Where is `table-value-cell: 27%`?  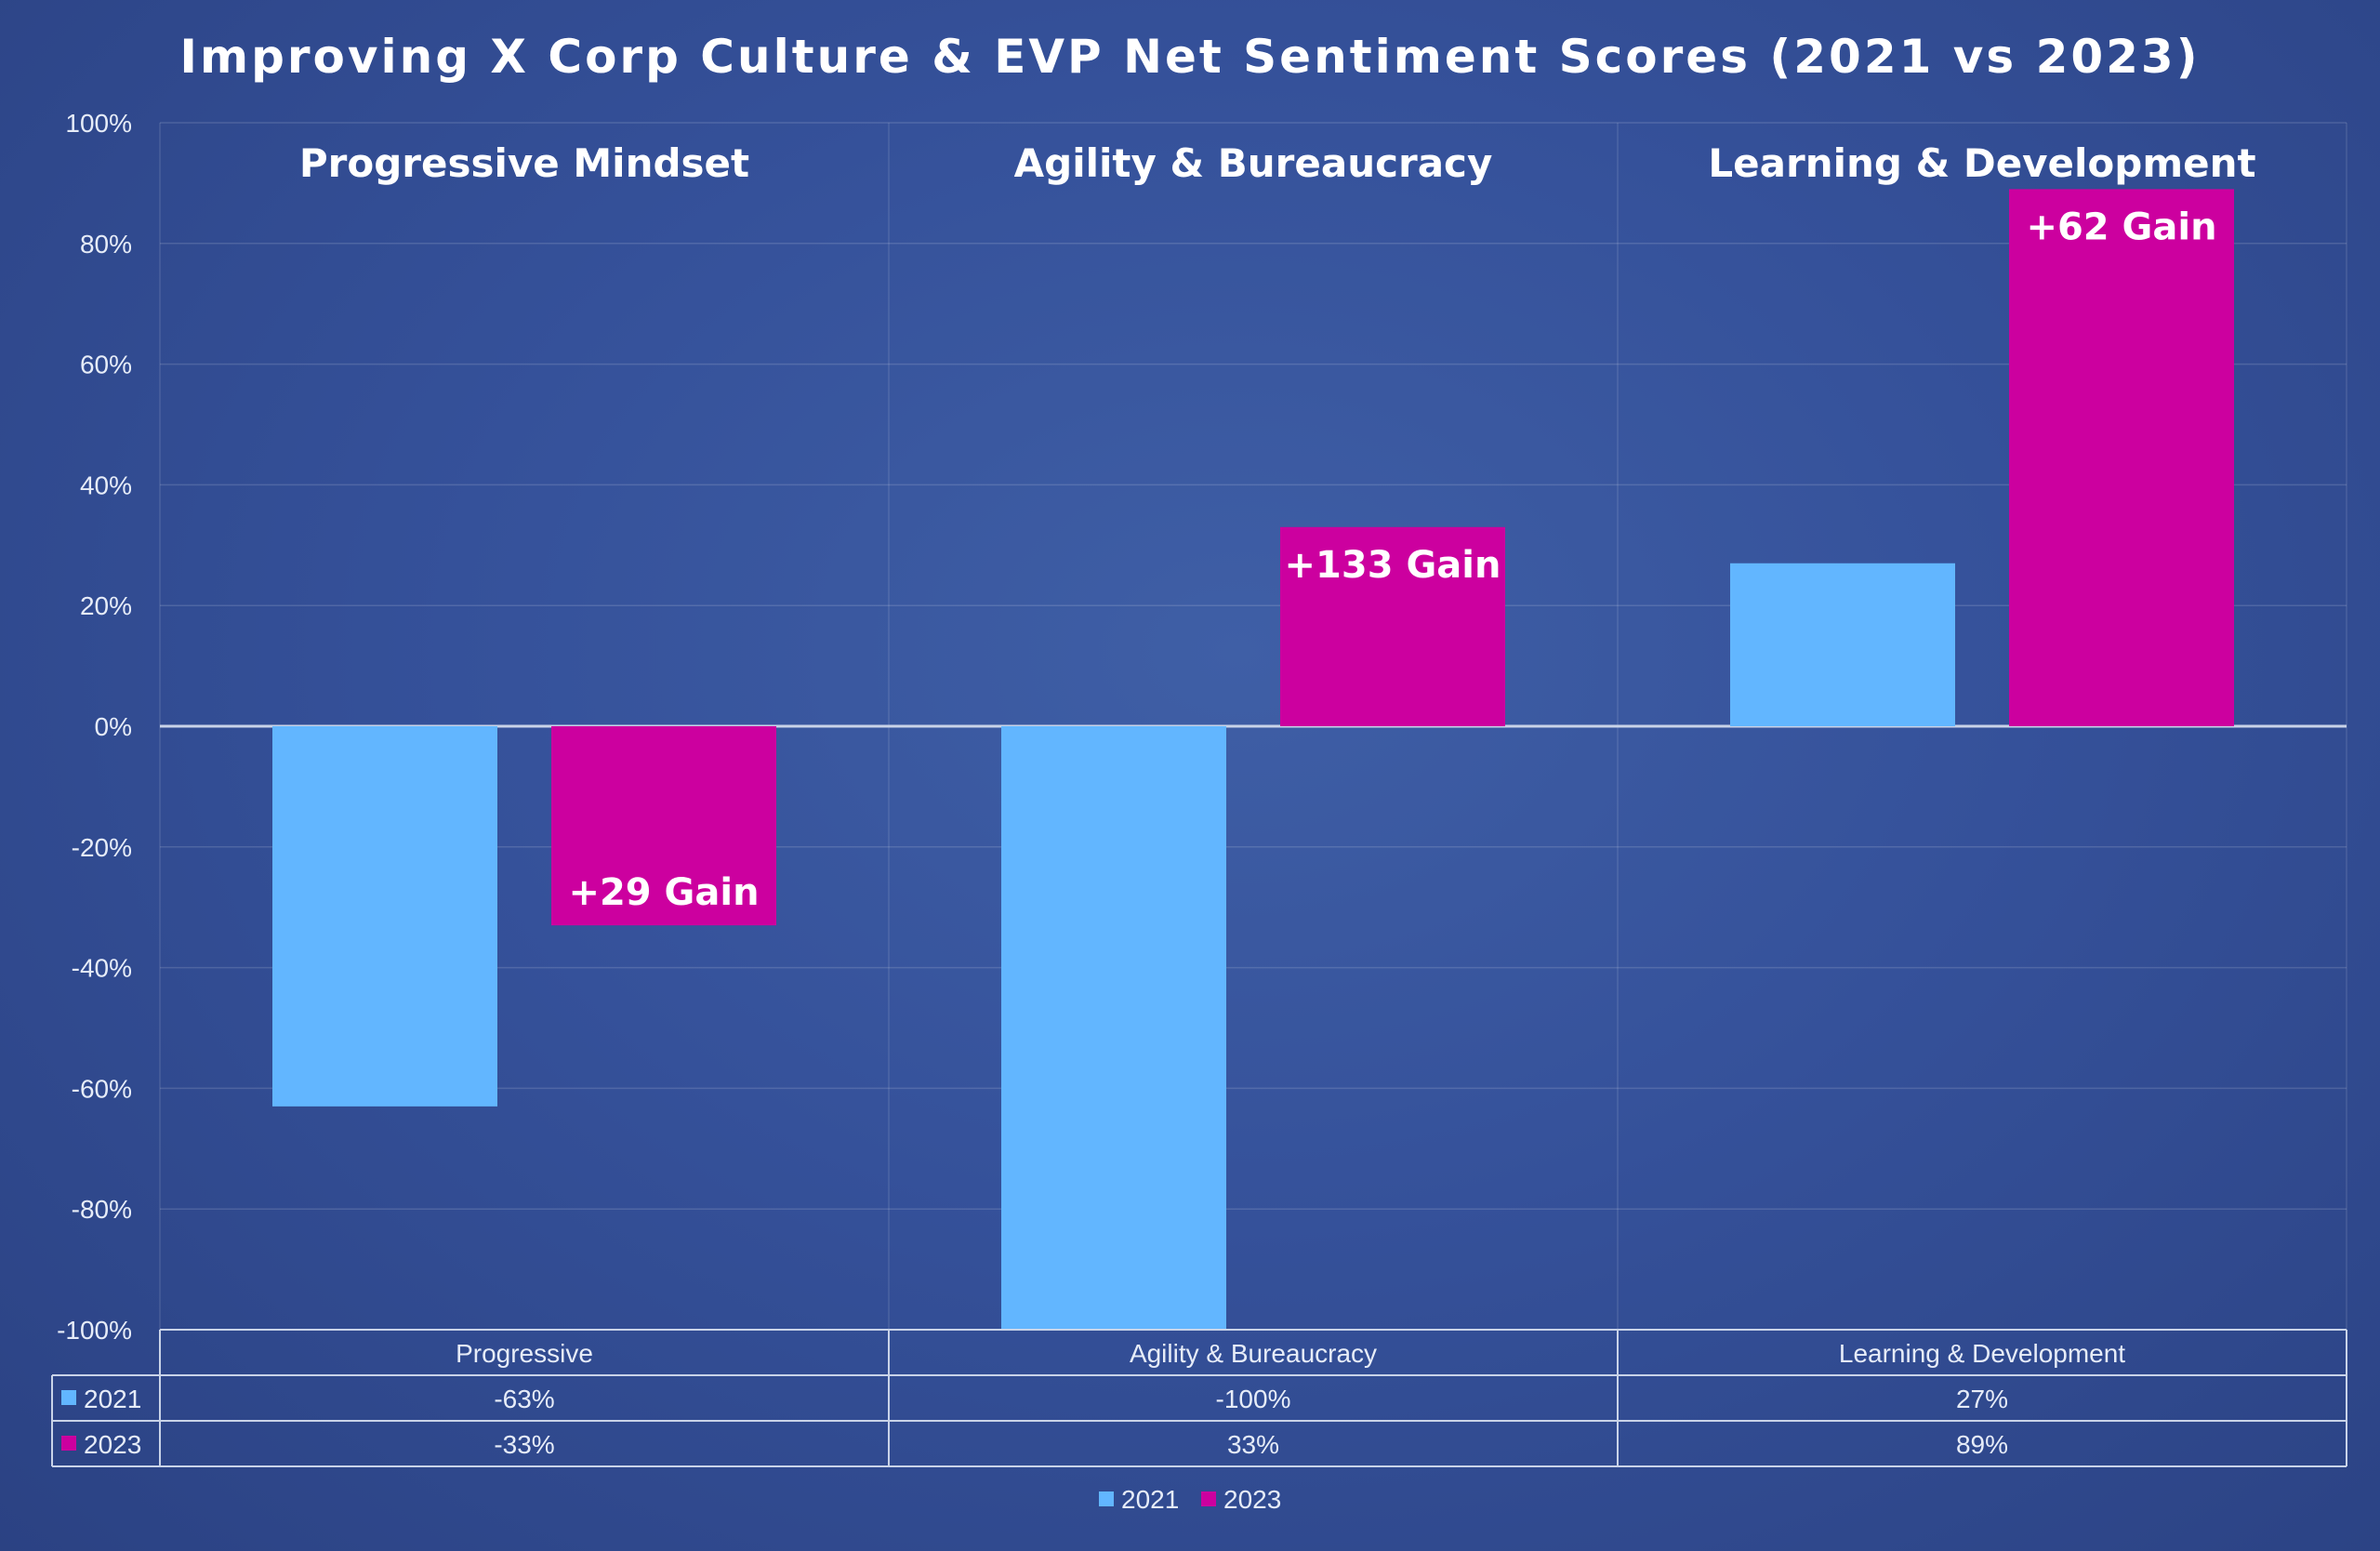
table-value-cell: 27% is located at coordinates (1982, 1399).